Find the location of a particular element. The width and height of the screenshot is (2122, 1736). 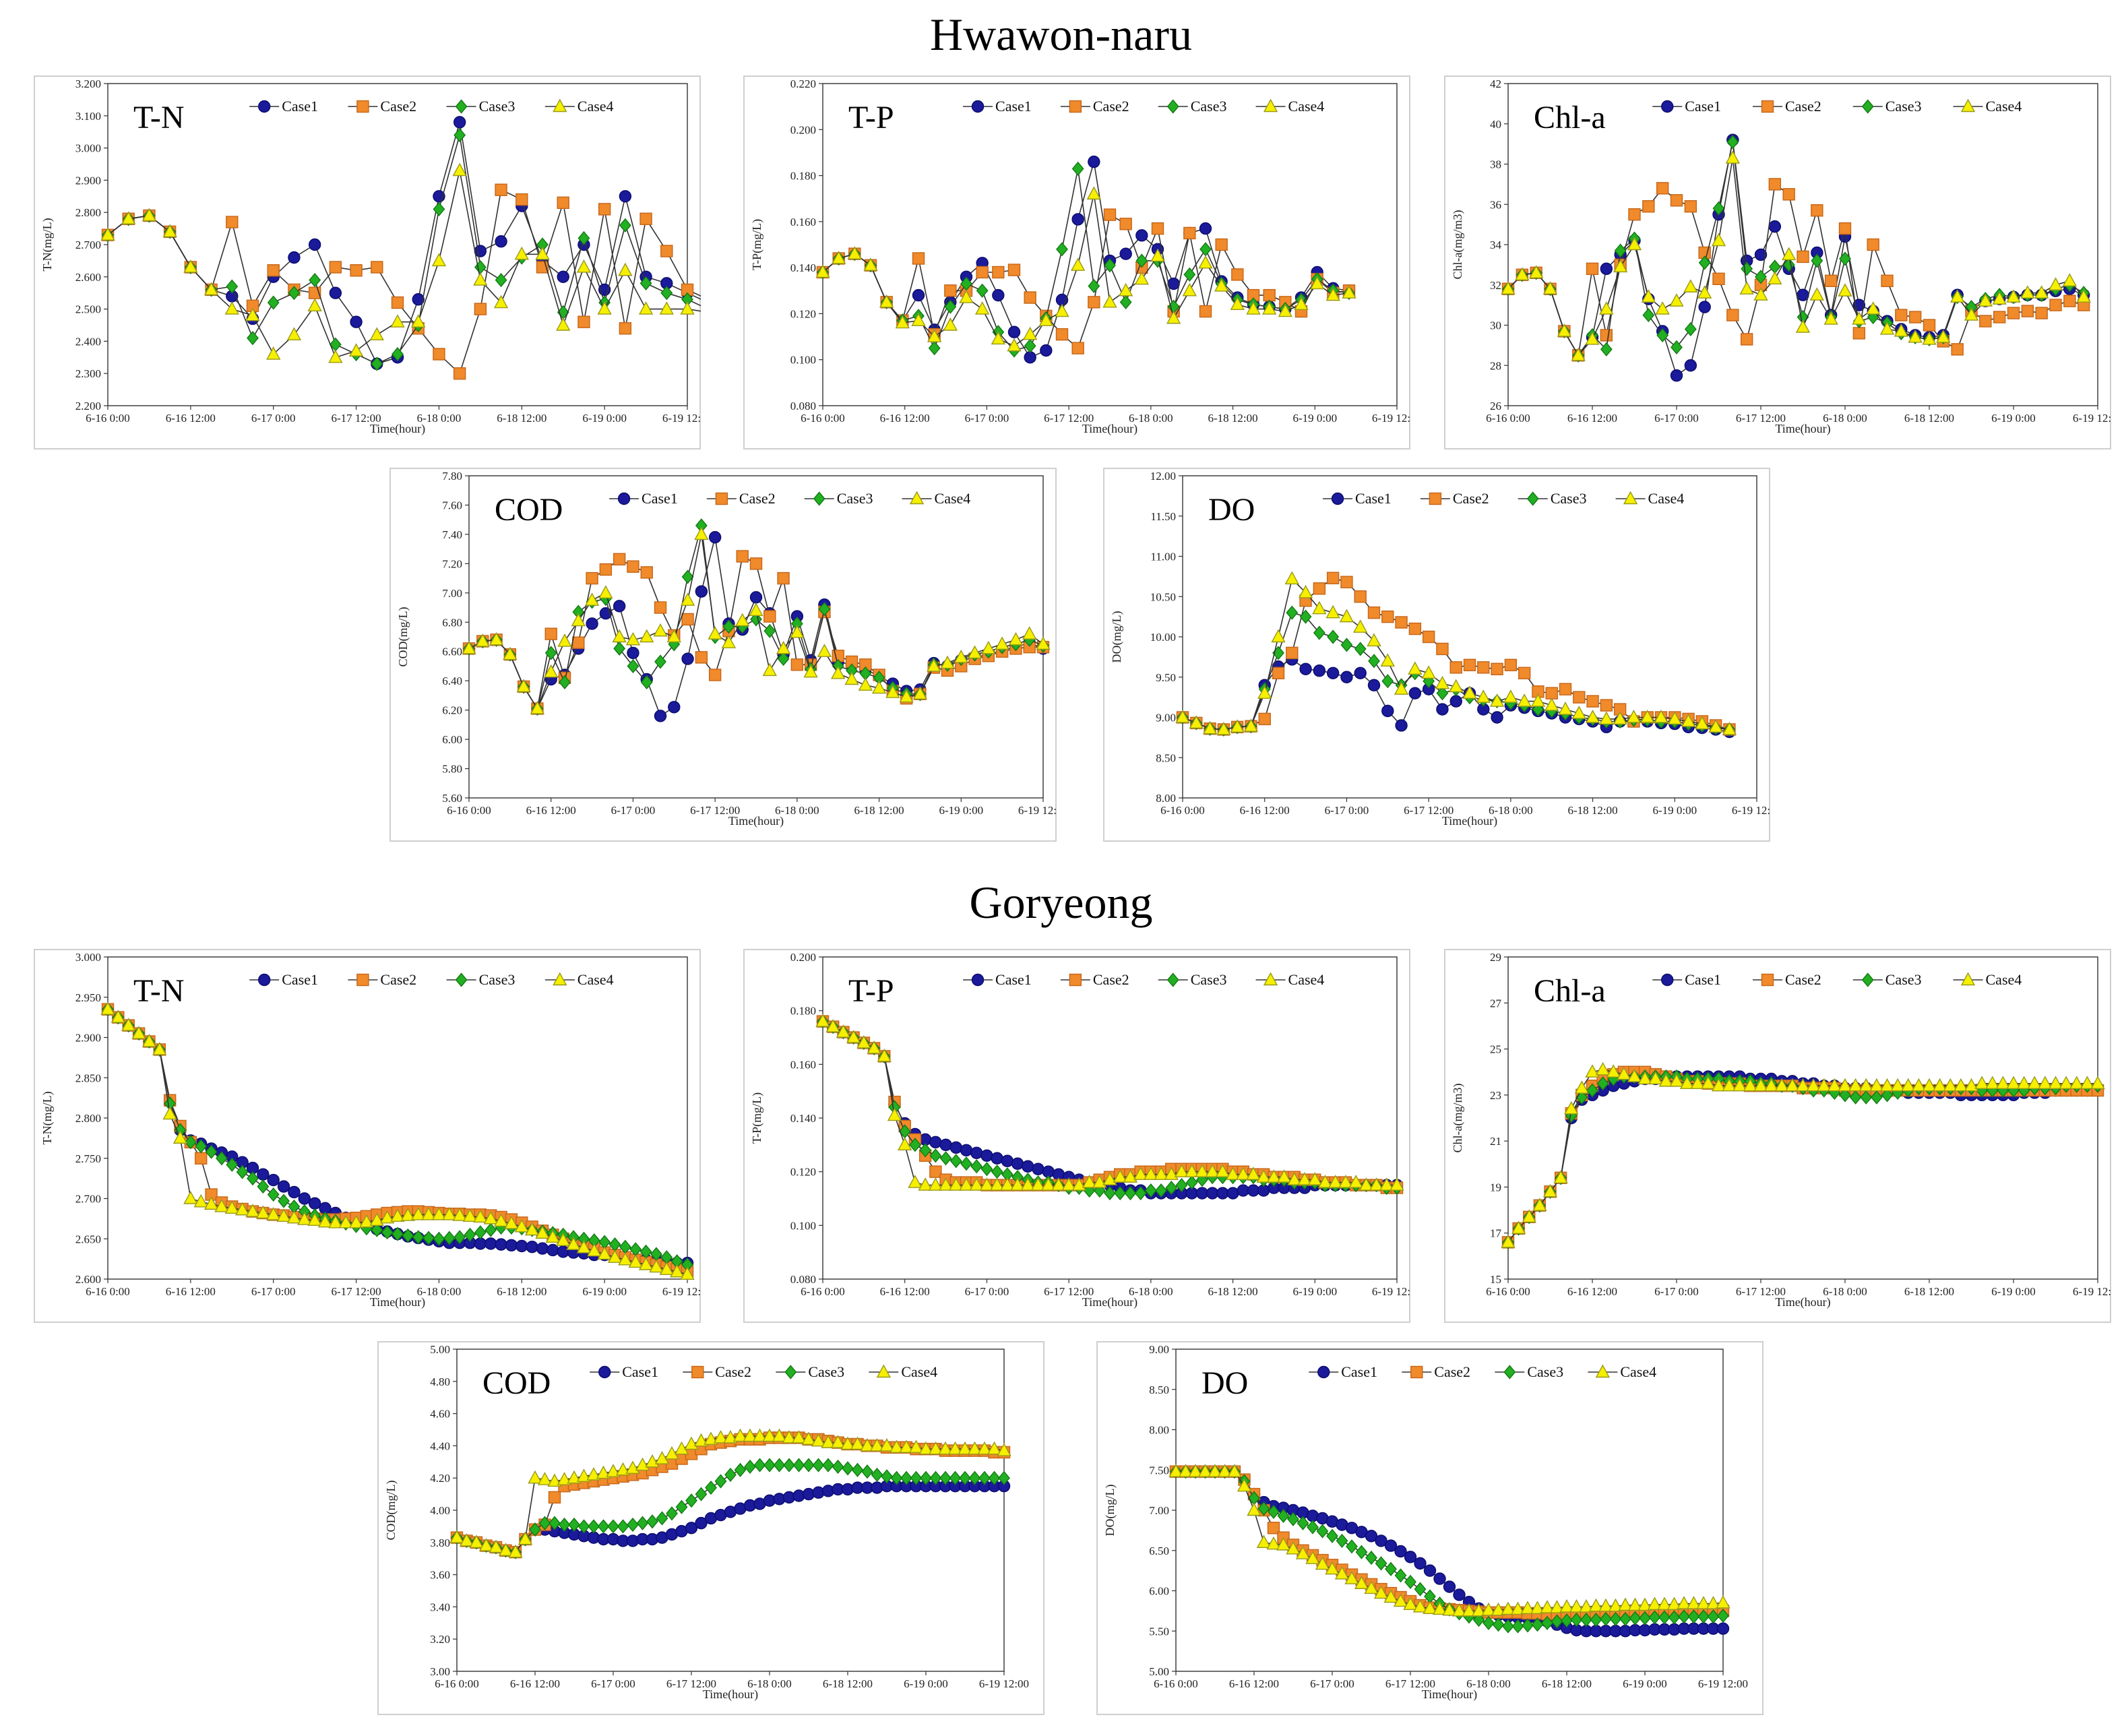

legend-label: Case3 is located at coordinates (497, 979).